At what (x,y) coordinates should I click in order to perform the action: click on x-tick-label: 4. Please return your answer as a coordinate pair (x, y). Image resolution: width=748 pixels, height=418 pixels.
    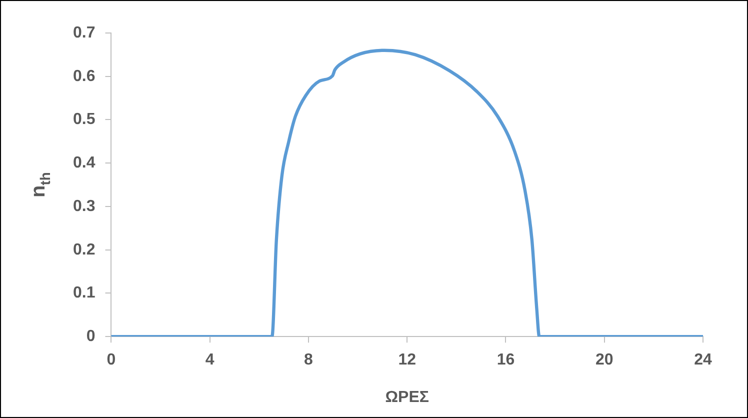
    Looking at the image, I should click on (209, 360).